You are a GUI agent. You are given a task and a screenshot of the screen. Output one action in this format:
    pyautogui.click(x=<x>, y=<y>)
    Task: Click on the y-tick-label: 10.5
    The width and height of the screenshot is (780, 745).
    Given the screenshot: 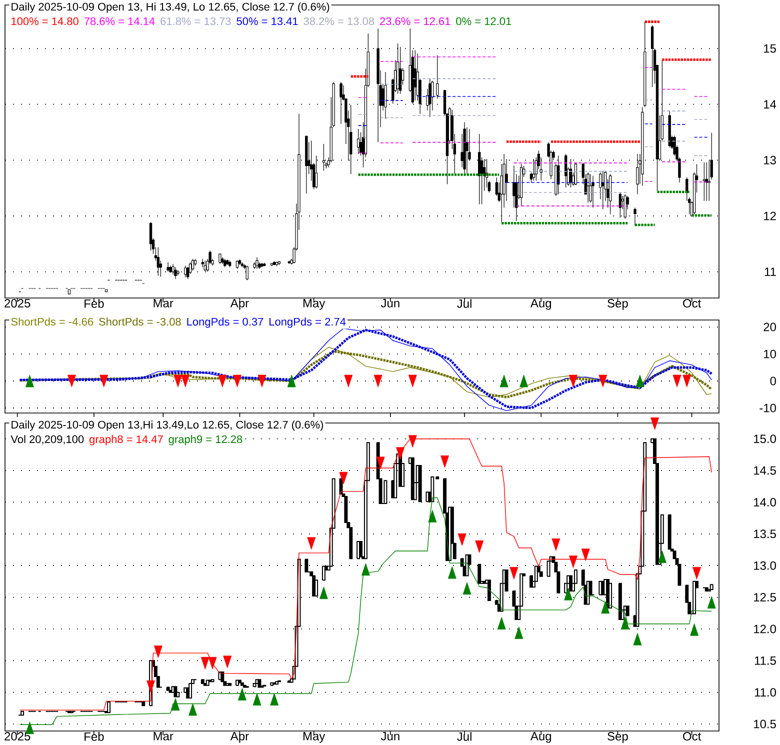 What is the action you would take?
    pyautogui.click(x=765, y=724)
    